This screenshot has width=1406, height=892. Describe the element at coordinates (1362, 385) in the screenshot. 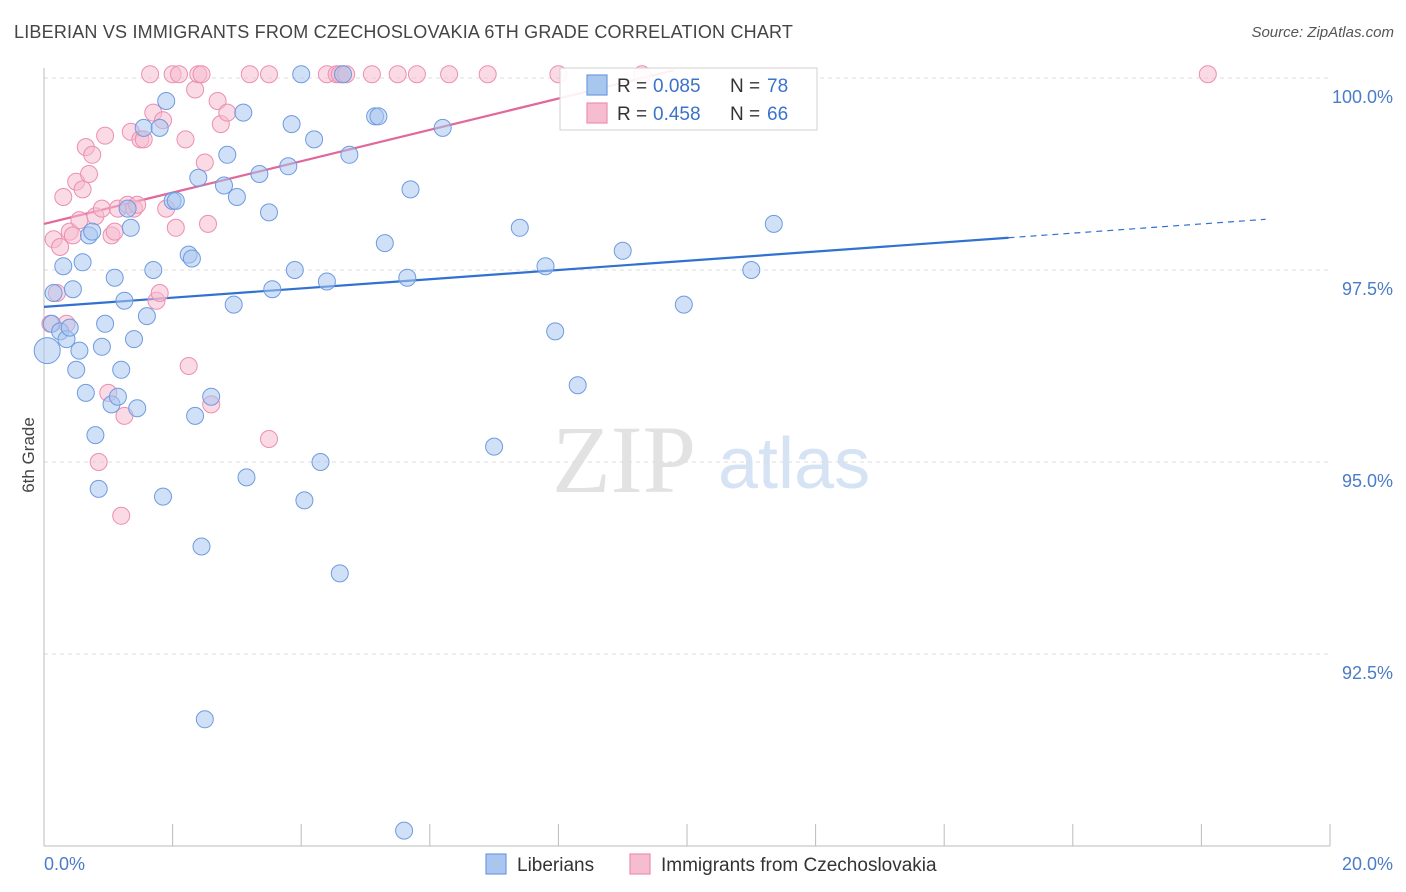

I see `y-tick-labels: 92.5% 95.0% 97.5% 100.0%` at that location.